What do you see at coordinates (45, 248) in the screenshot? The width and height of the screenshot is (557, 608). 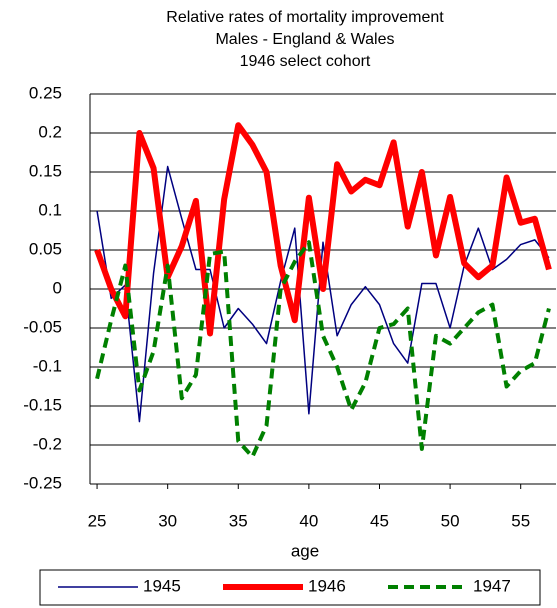 I see `y-tick-label: 0.05` at bounding box center [45, 248].